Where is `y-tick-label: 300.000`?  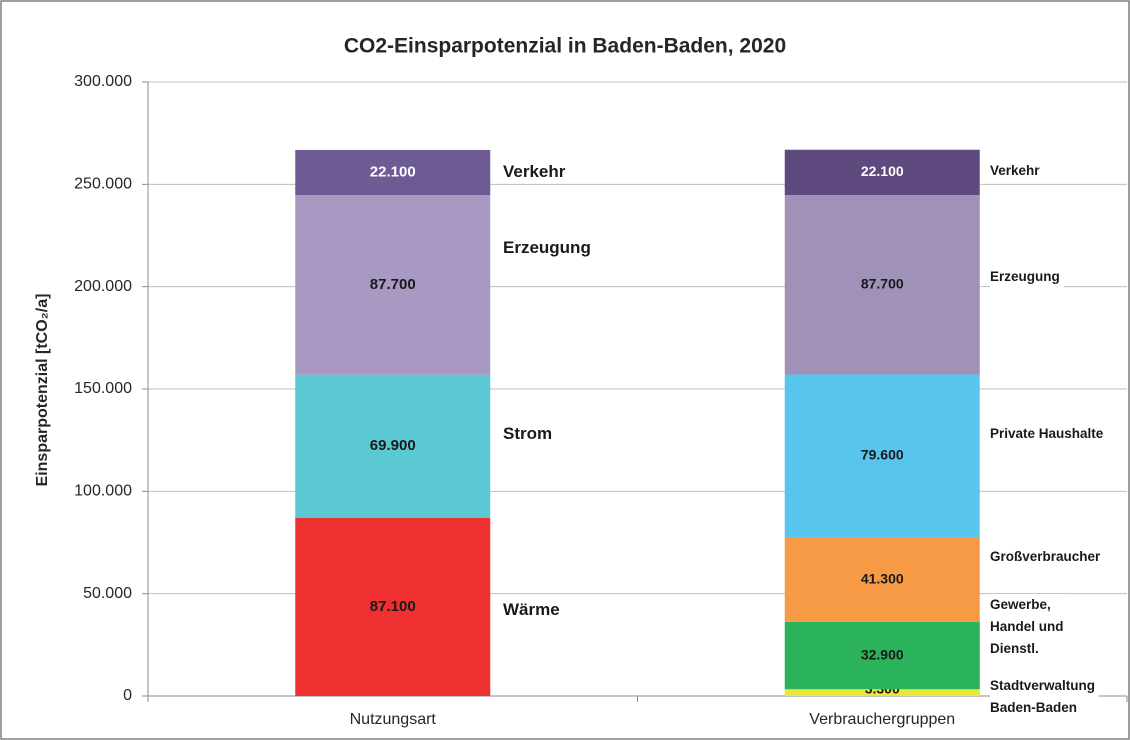 y-tick-label: 300.000 is located at coordinates (103, 81).